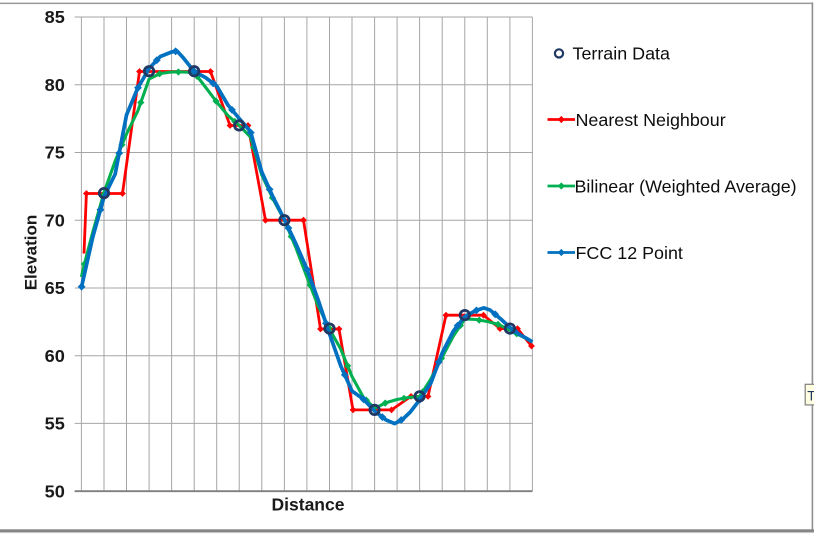  I want to click on svg-text: Nearest Neighbour, so click(651, 120).